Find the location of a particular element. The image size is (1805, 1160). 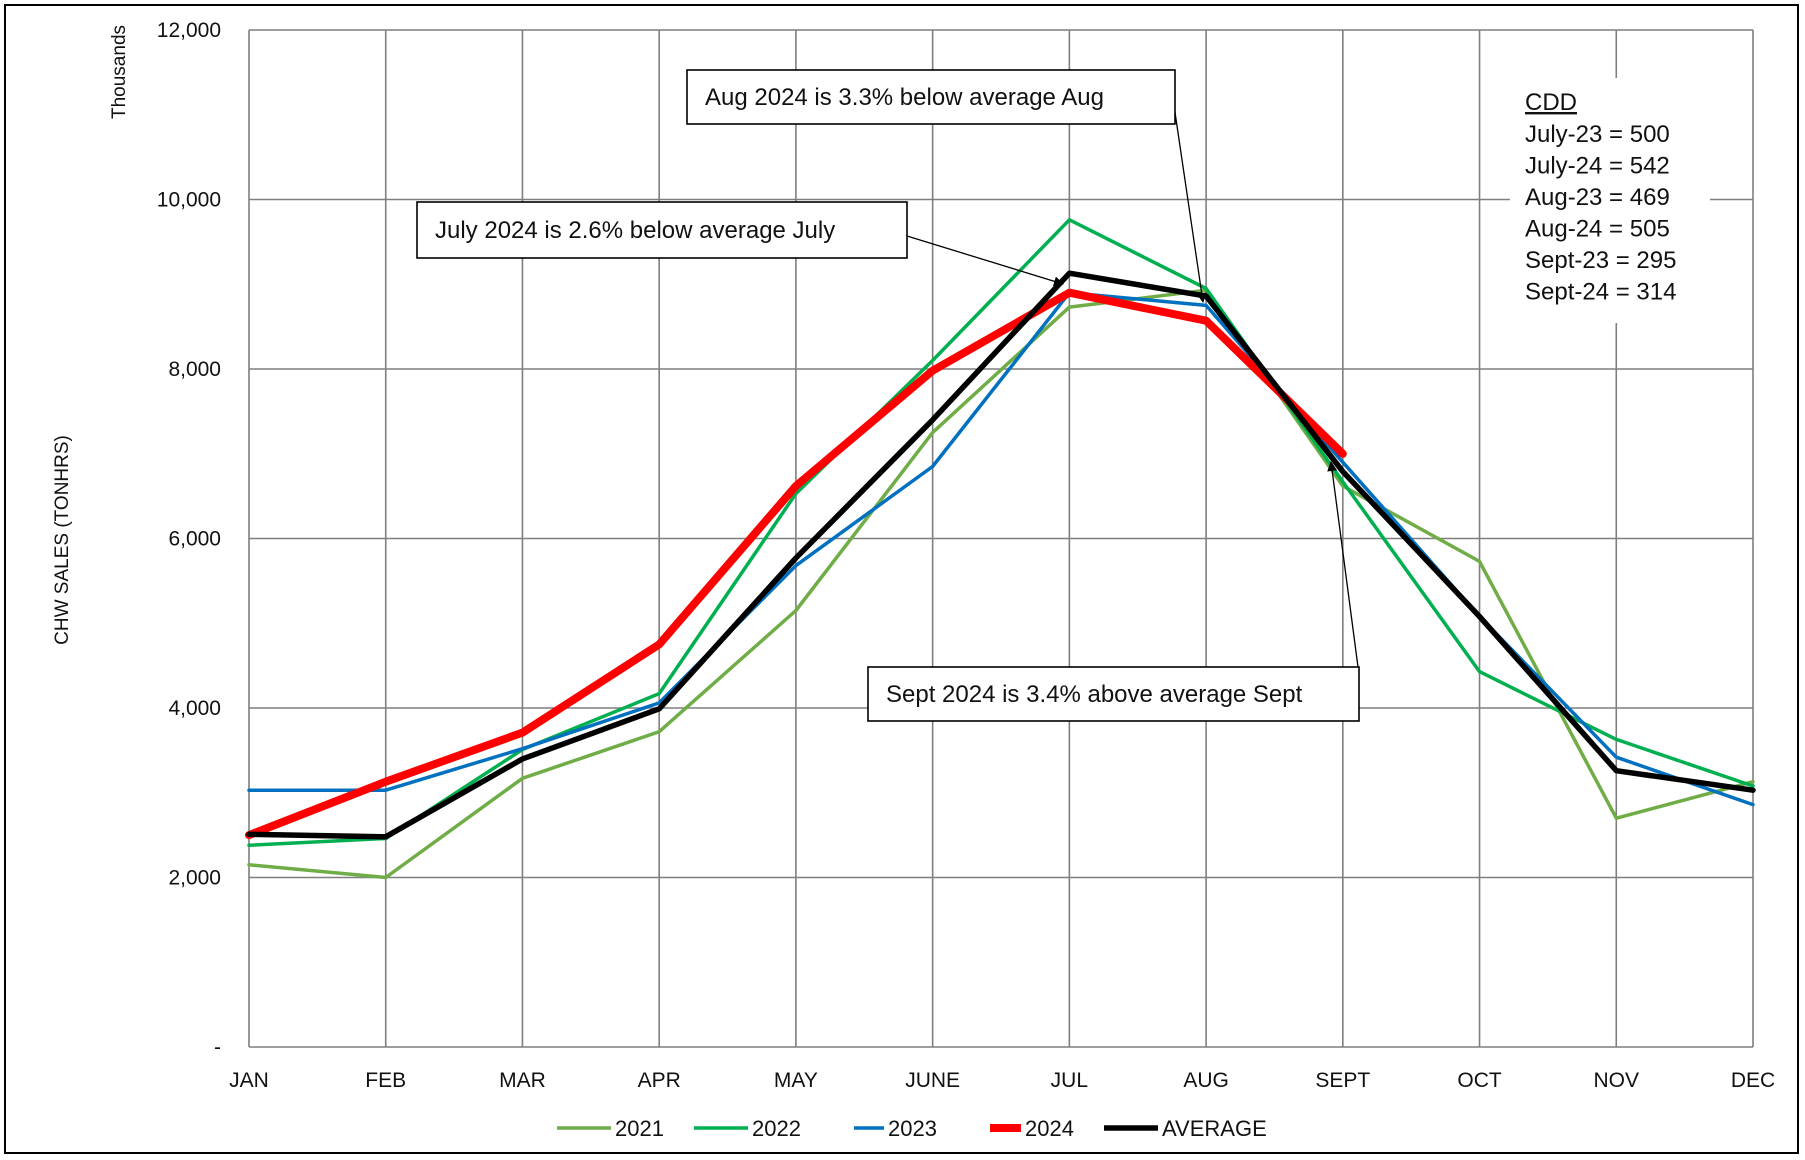

x-tick-label: OCT is located at coordinates (1479, 1080).